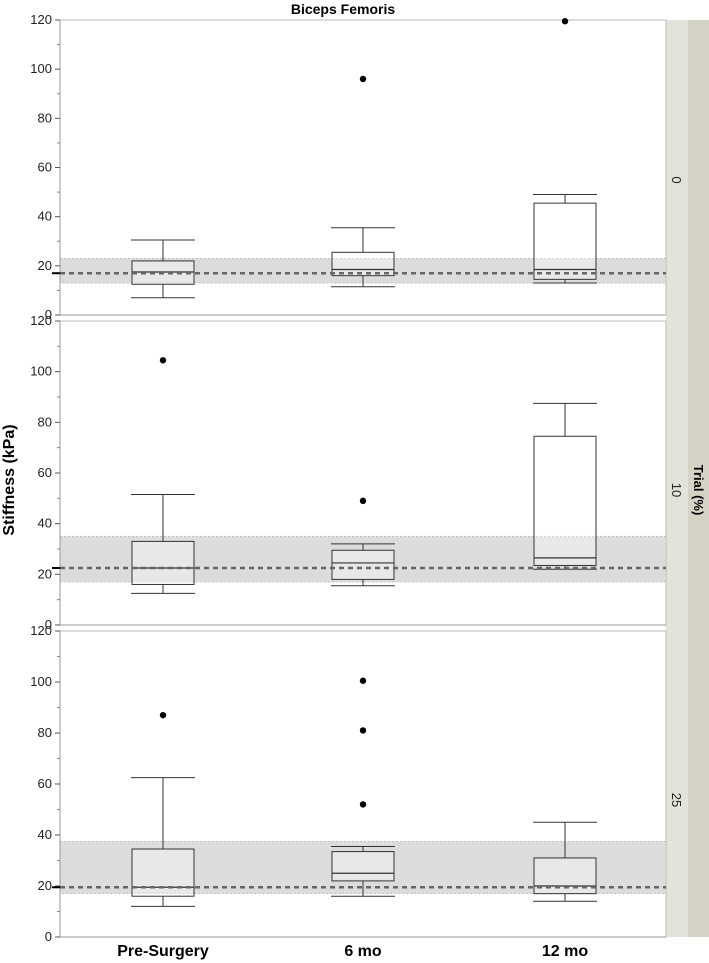  I want to click on x-category-label: Pre-Surgery, so click(163, 951).